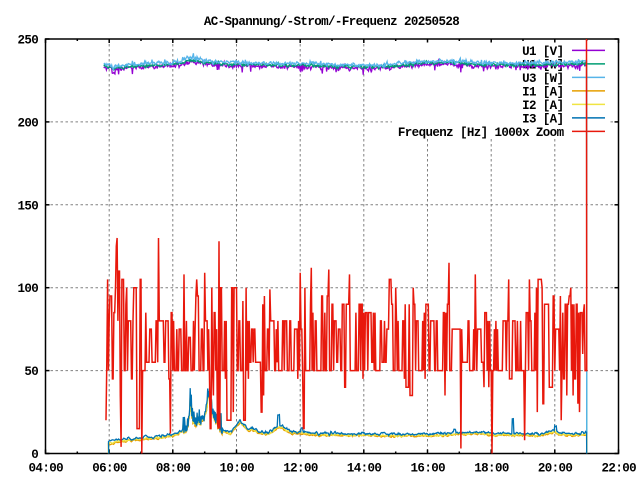  Describe the element at coordinates (31, 372) in the screenshot. I see `svg-text: 50` at that location.